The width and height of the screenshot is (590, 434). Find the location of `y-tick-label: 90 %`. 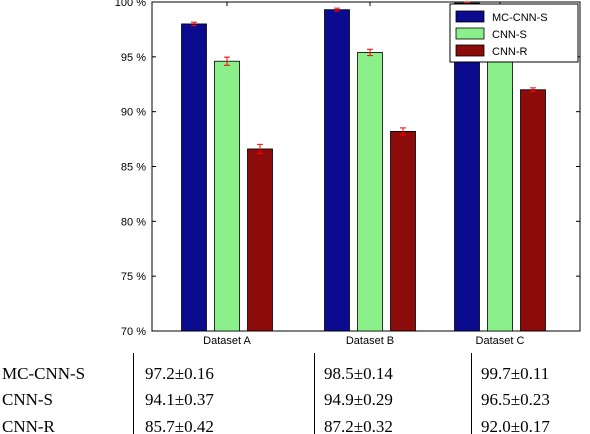

y-tick-label: 90 % is located at coordinates (133, 113).